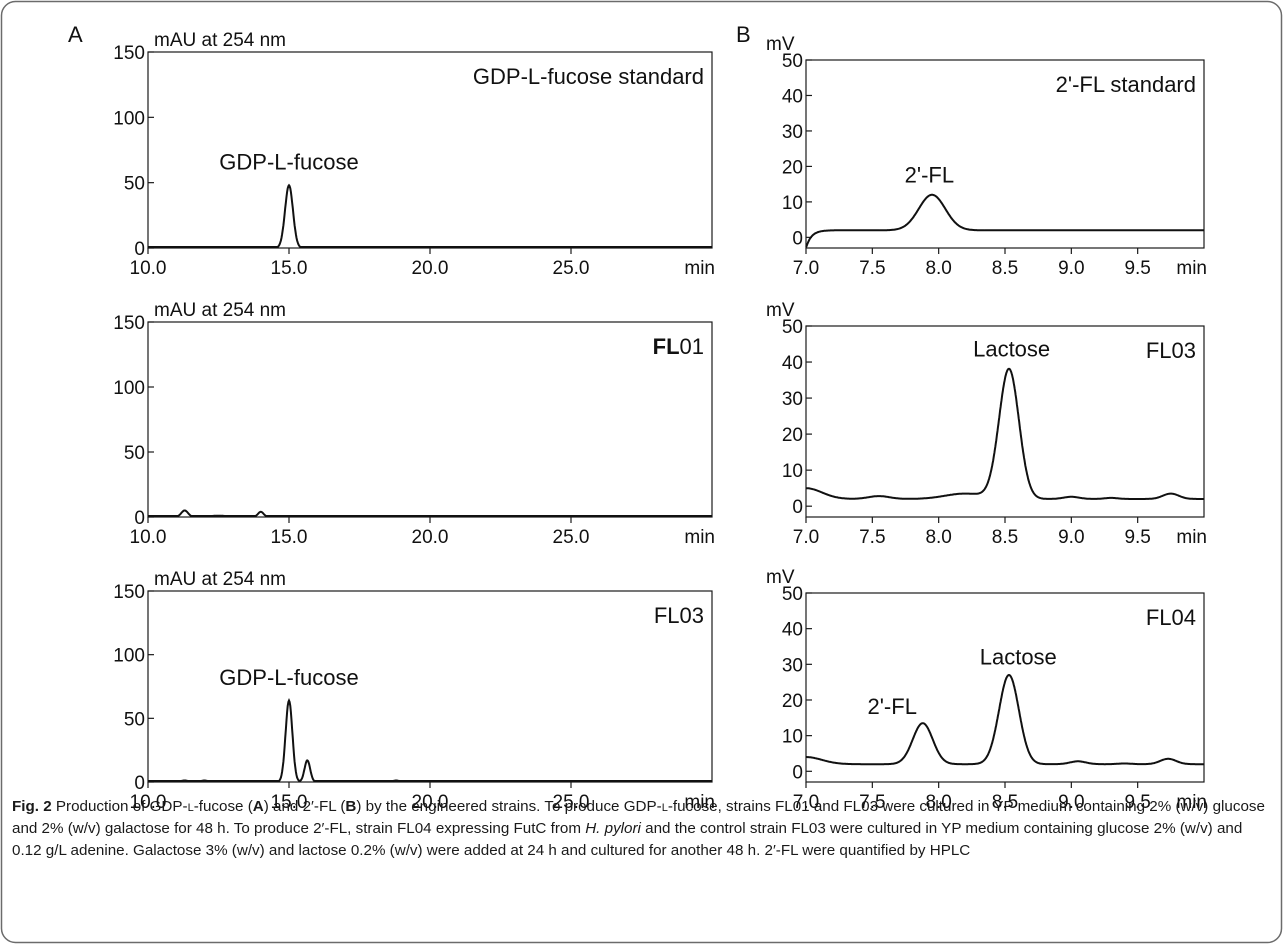  Describe the element at coordinates (190, 806) in the screenshot. I see `caption-smallcap-l-1: l` at that location.